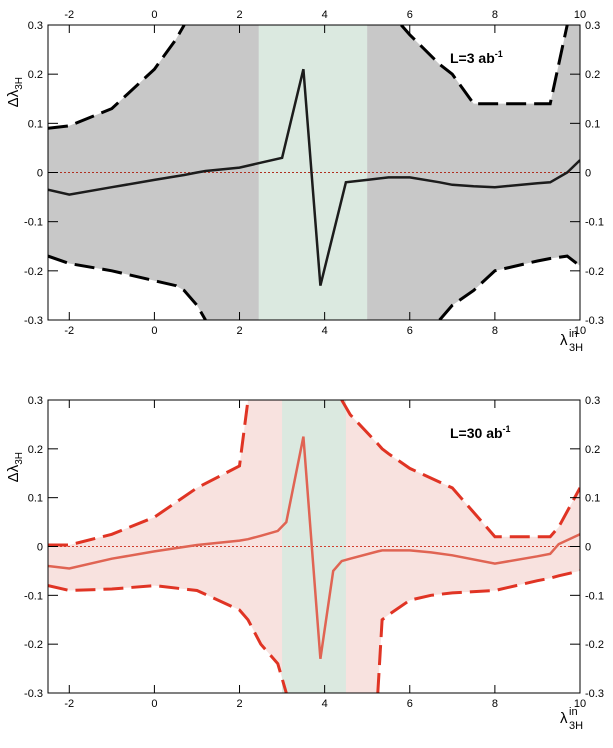 This screenshot has width=613, height=748. Describe the element at coordinates (472, 58) in the screenshot. I see `annotation-text: L=3 ab` at that location.